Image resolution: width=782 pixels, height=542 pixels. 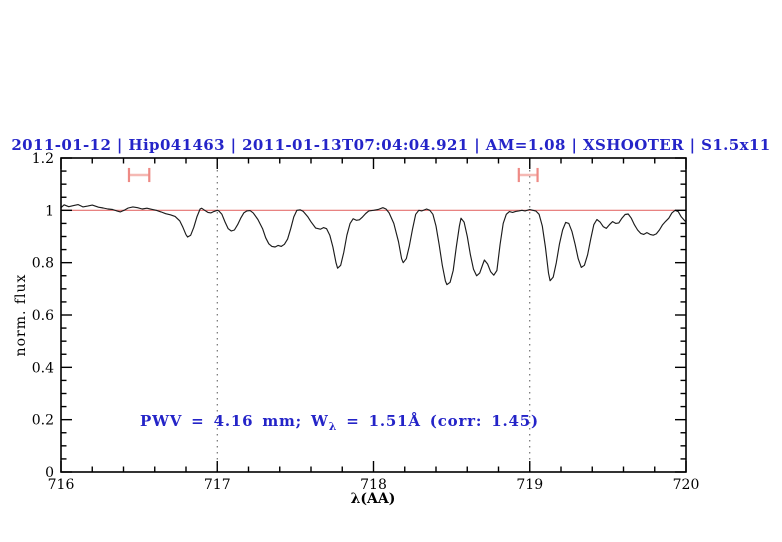 What do you see at coordinates (49, 473) in the screenshot?
I see `y-tick-label: 0` at bounding box center [49, 473].